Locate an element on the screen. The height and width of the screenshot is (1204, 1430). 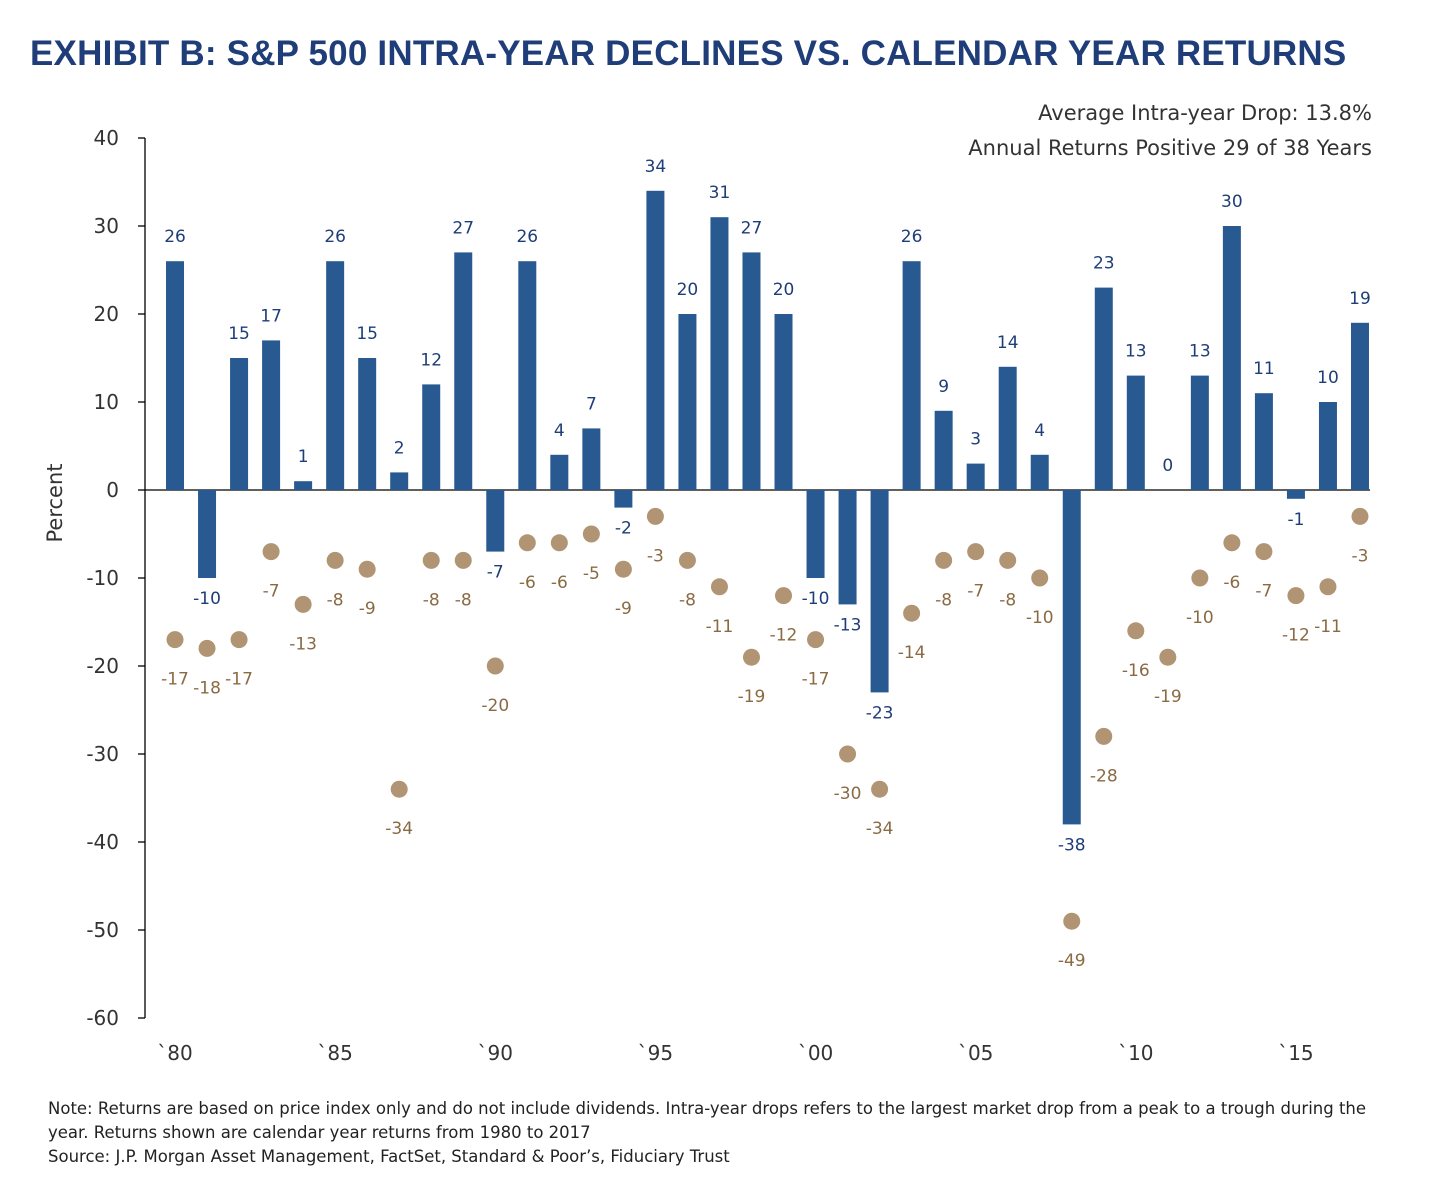
y-tick-label: -50 is located at coordinates (102, 930).